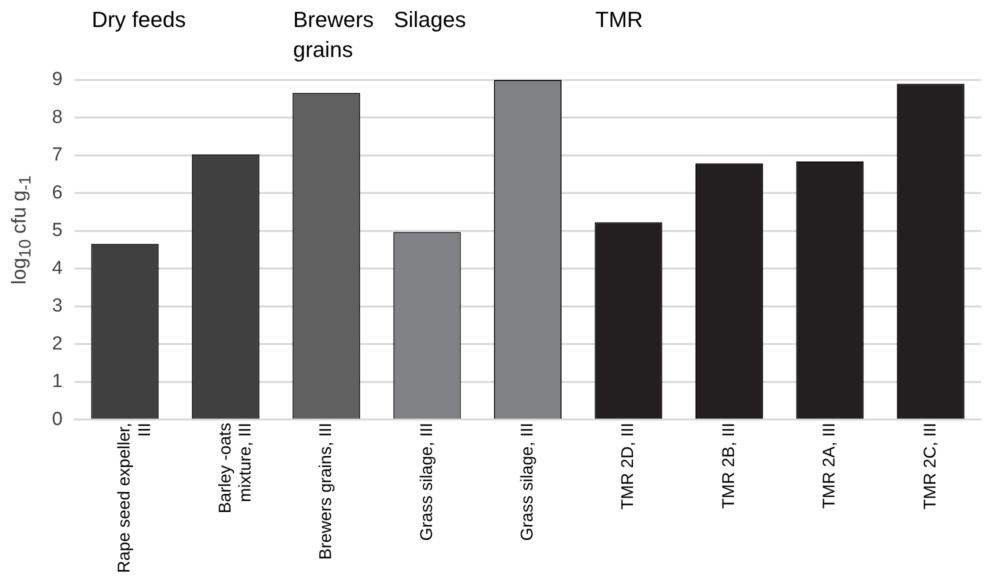 The height and width of the screenshot is (576, 991). Describe the element at coordinates (57, 343) in the screenshot. I see `y-tick-label: 2` at that location.